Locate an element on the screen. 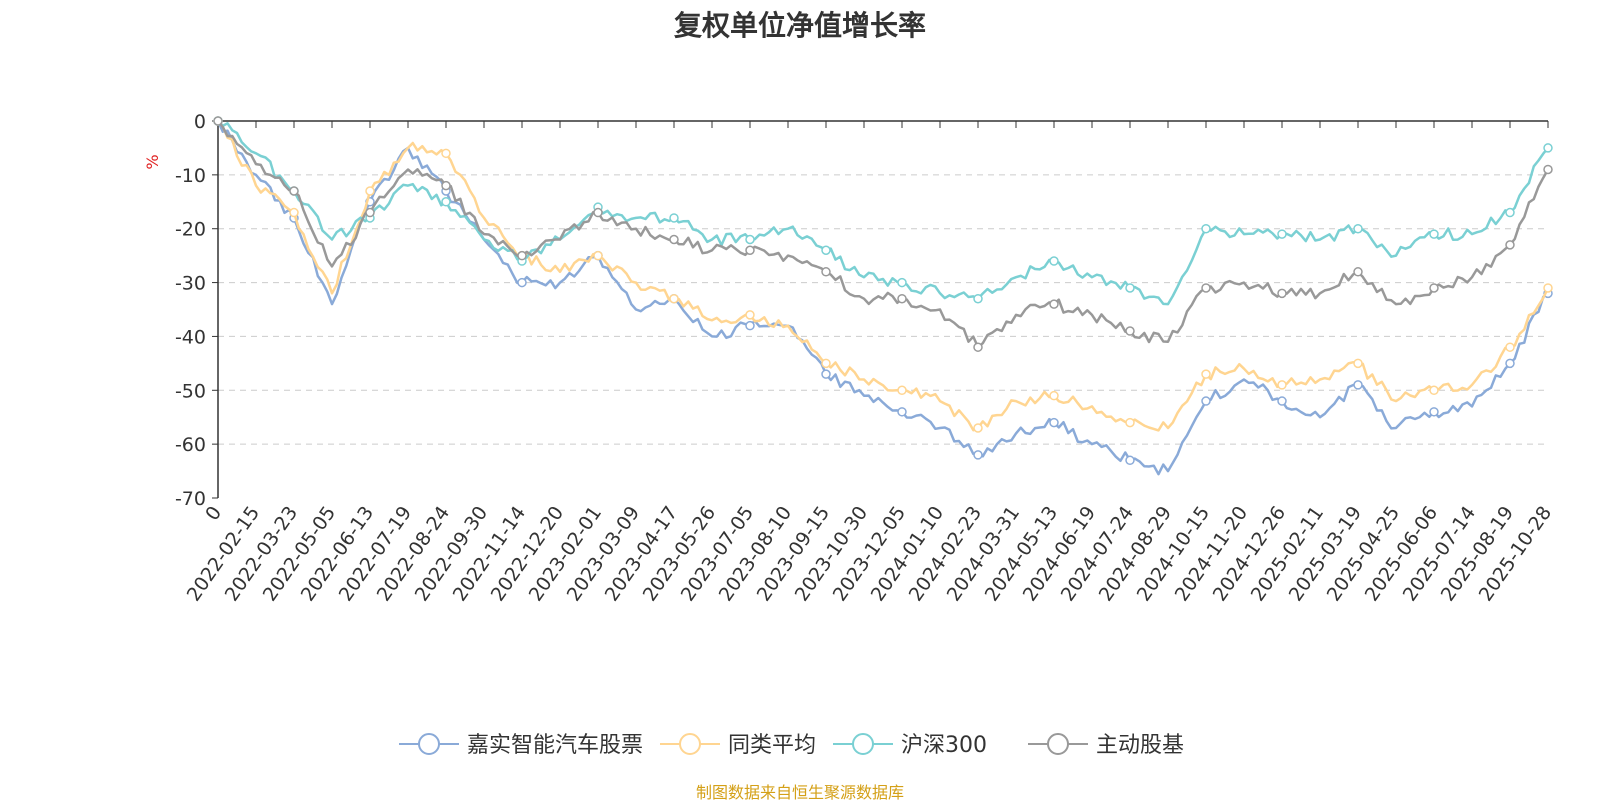 This screenshot has height=803, width=1600. legend-item: 主动股基 is located at coordinates (1106, 745).